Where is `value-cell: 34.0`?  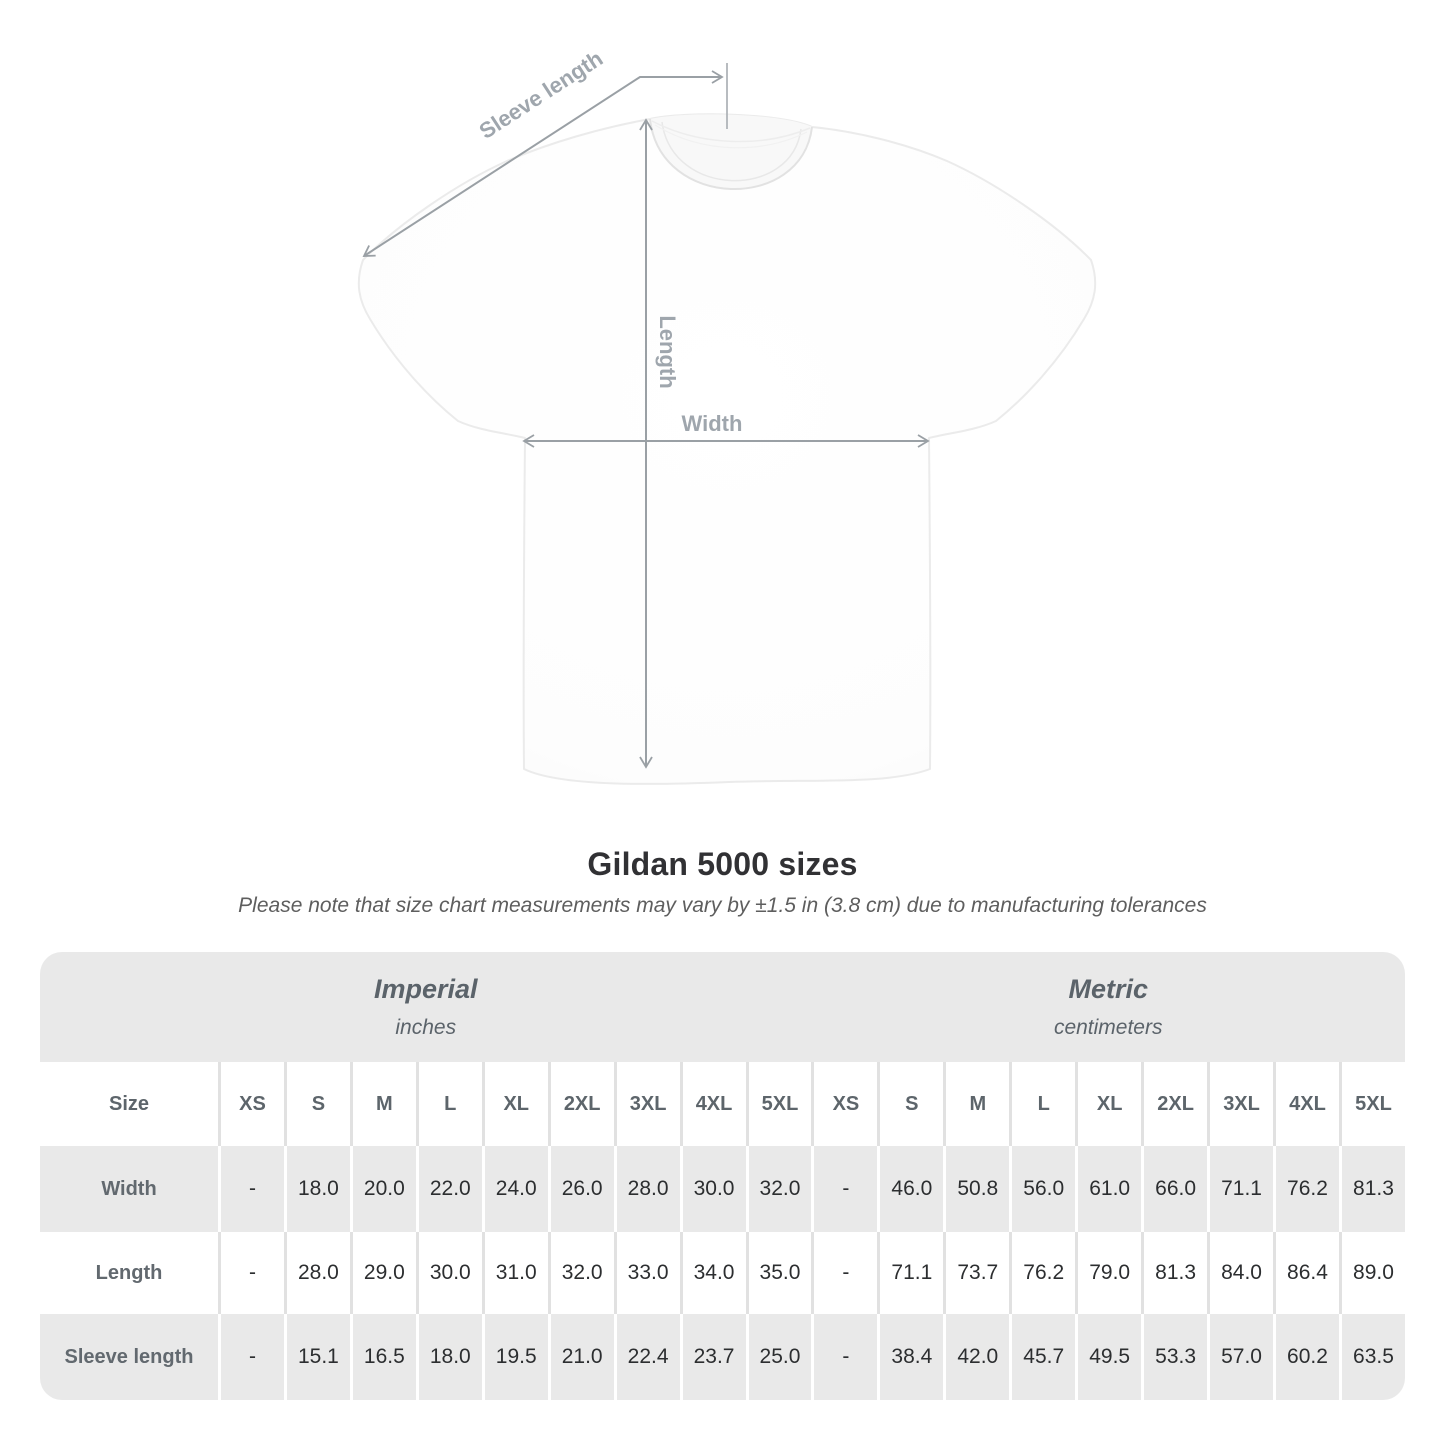
value-cell: 34.0 is located at coordinates (712, 1273).